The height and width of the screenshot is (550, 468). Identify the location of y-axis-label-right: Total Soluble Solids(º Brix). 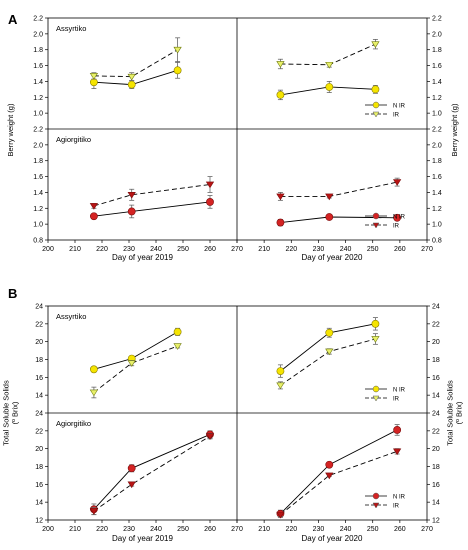
(455, 413).